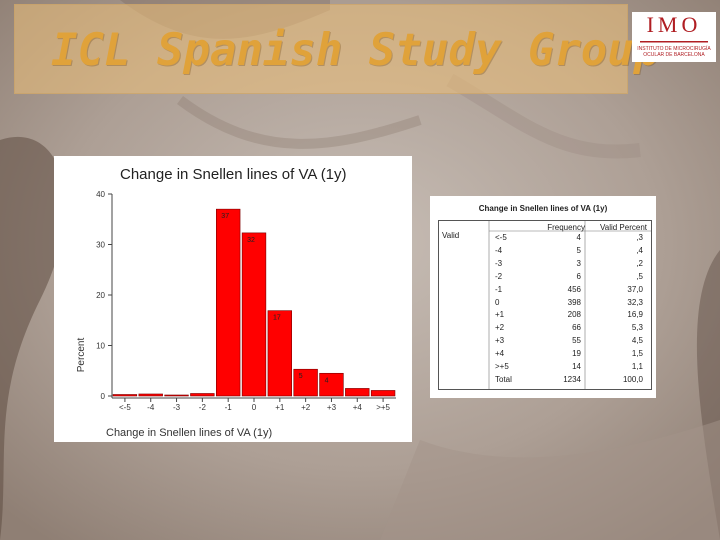 The width and height of the screenshot is (720, 540). What do you see at coordinates (189, 433) in the screenshot?
I see `x-axis-label: Change in Snellen lines of VA (1y)` at bounding box center [189, 433].